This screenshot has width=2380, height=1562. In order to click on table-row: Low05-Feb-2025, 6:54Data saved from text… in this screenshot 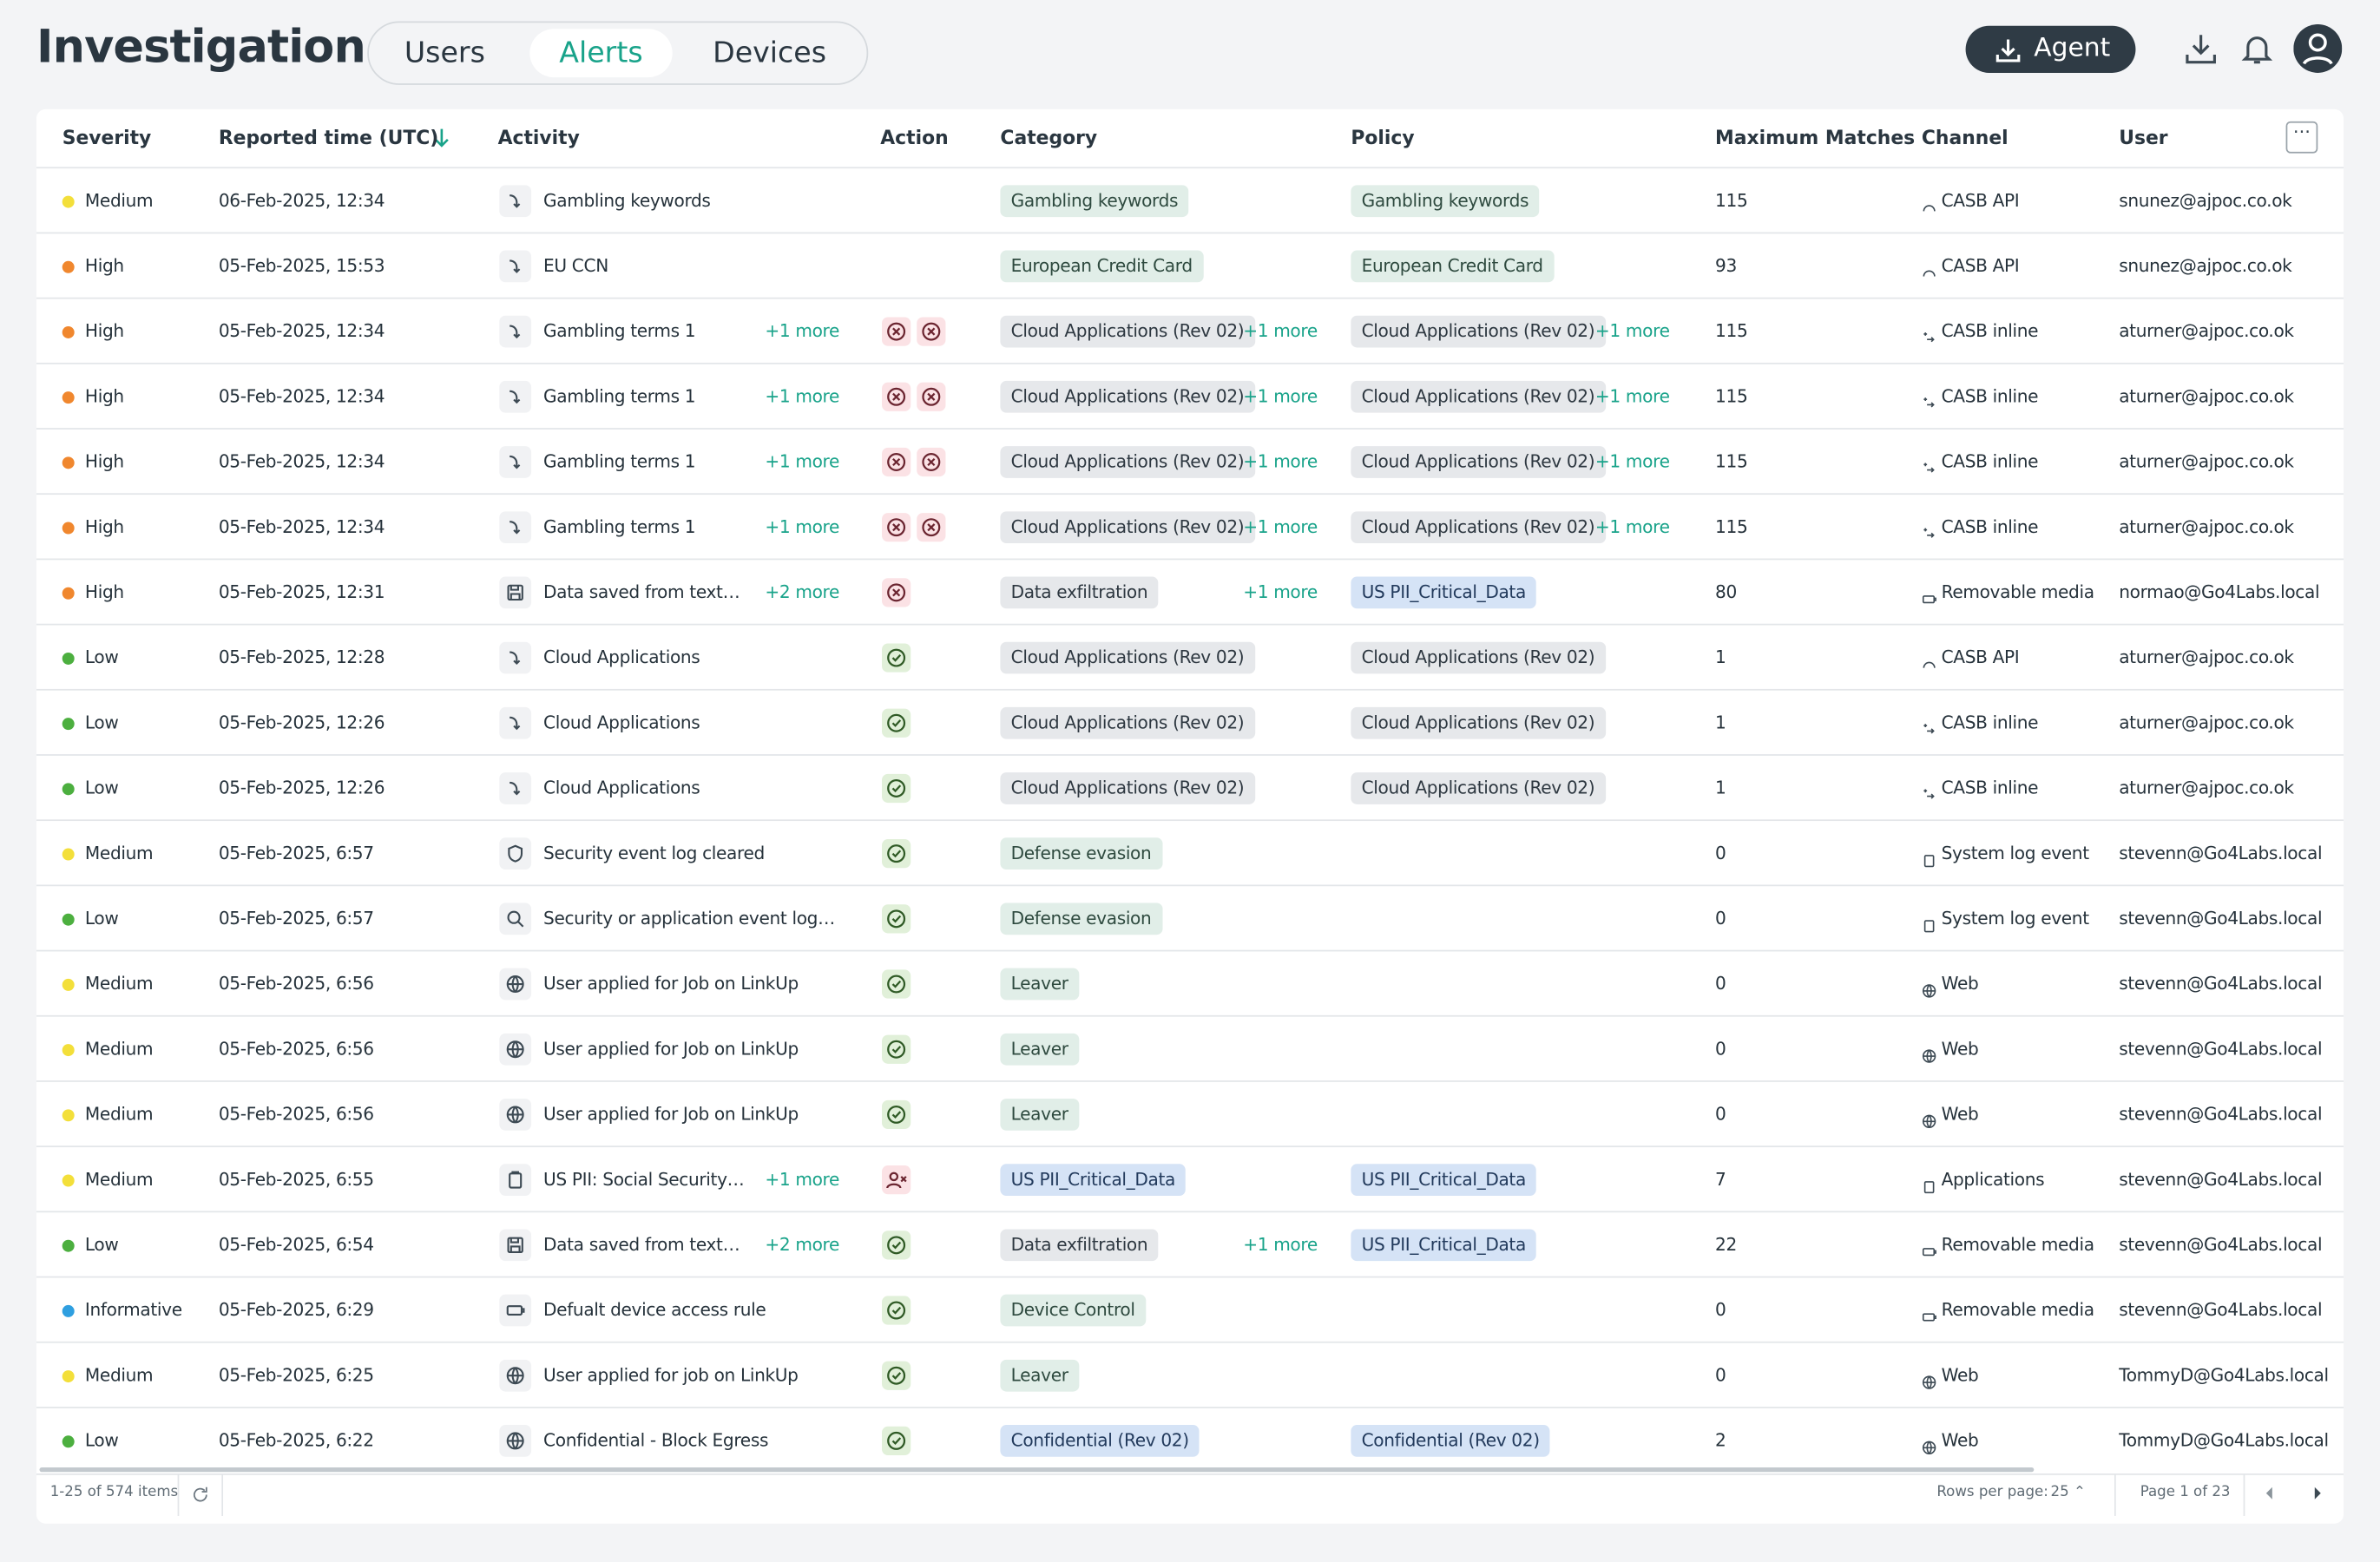, I will do `click(1190, 1244)`.